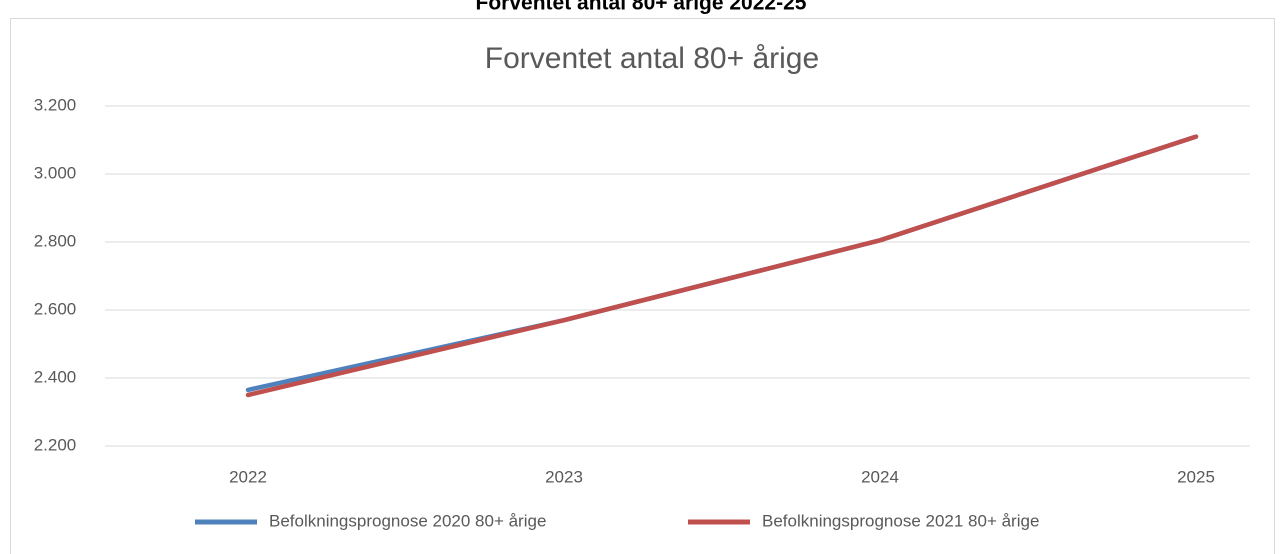  I want to click on page-title: Forventet antal 80+ årige 2022-25, so click(641, 7).